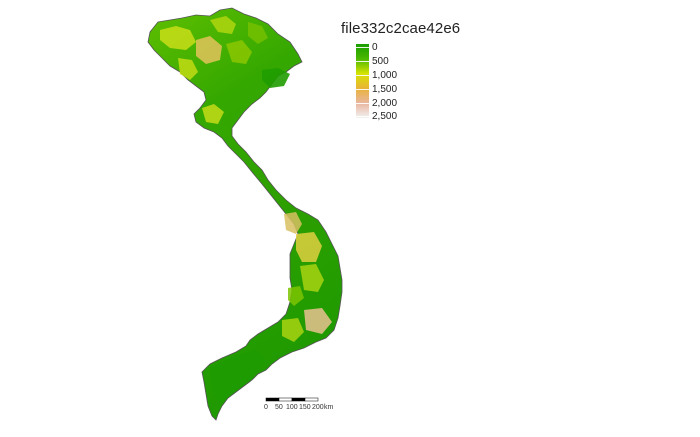 Image resolution: width=700 pixels, height=437 pixels. What do you see at coordinates (266, 407) in the screenshot?
I see `scale-label: 0` at bounding box center [266, 407].